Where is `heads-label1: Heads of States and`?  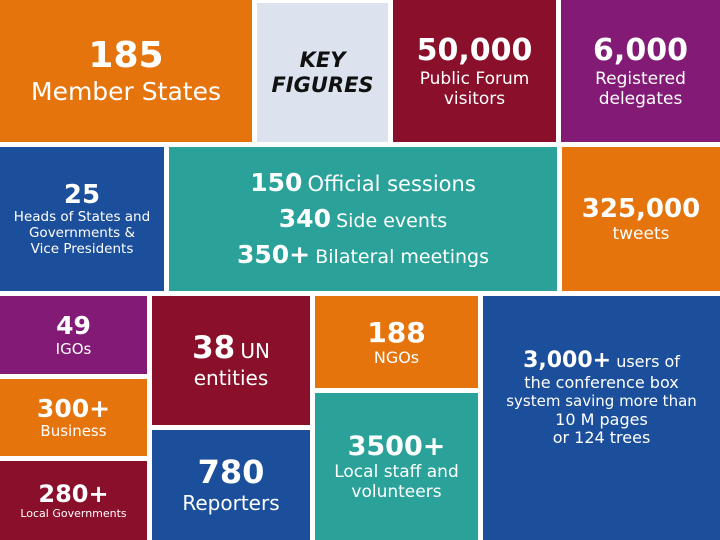
heads-label1: Heads of States and is located at coordinates (82, 217).